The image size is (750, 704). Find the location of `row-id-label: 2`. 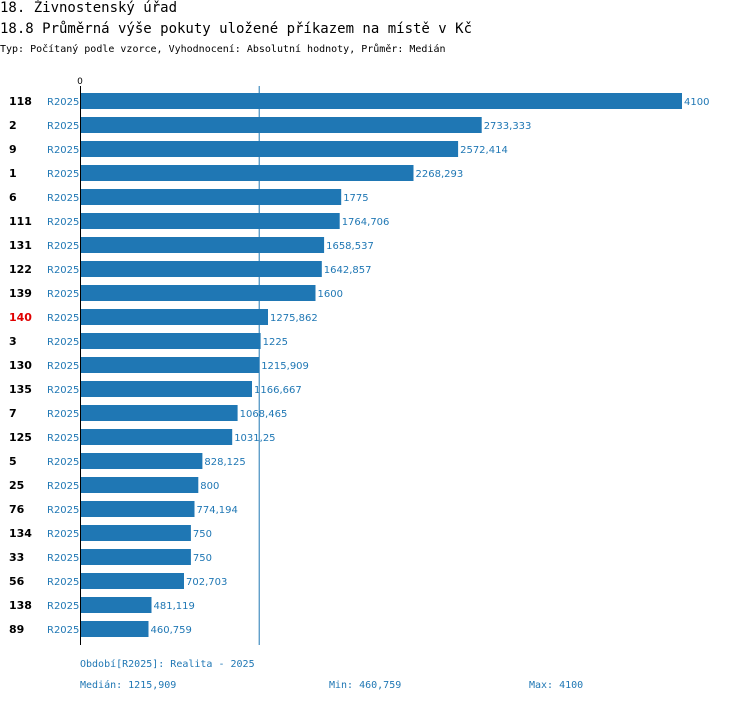

row-id-label: 2 is located at coordinates (13, 125).